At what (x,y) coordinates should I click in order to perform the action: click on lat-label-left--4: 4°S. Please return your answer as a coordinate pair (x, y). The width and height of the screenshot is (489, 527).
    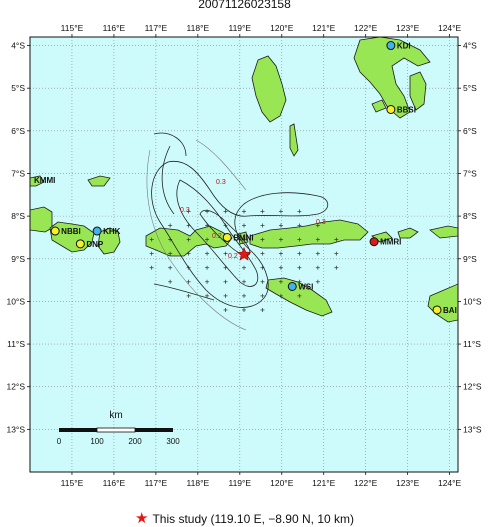
    Looking at the image, I should click on (18, 46).